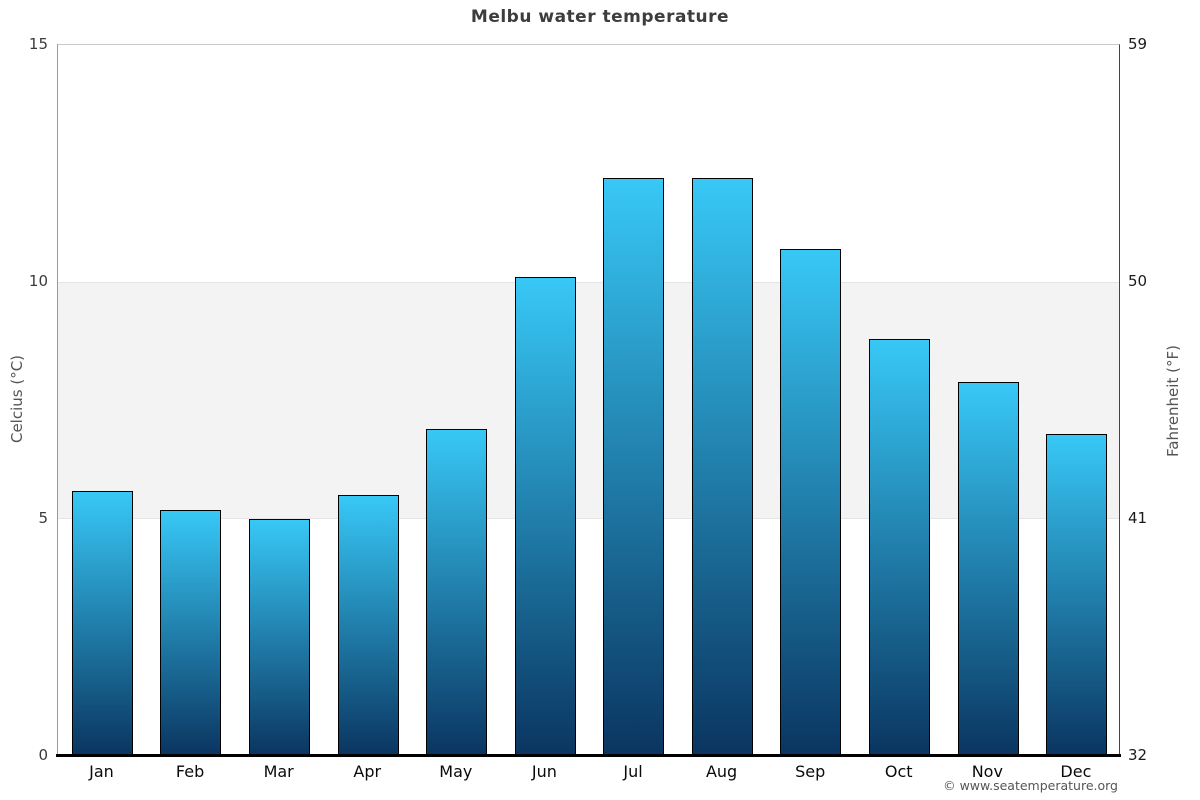 This screenshot has height=800, width=1200. What do you see at coordinates (1138, 44) in the screenshot?
I see `ytick-fahrenheit-59: 59` at bounding box center [1138, 44].